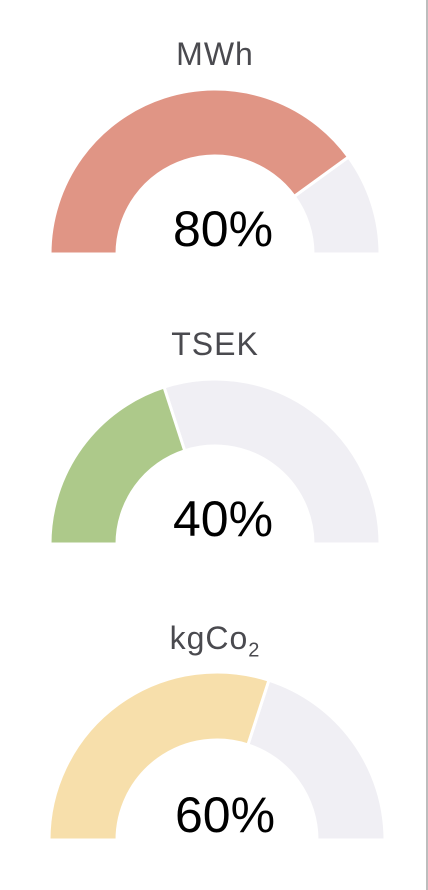 The image size is (428, 890). Describe the element at coordinates (225, 815) in the screenshot. I see `gauge-value-label-2: 60%` at that location.